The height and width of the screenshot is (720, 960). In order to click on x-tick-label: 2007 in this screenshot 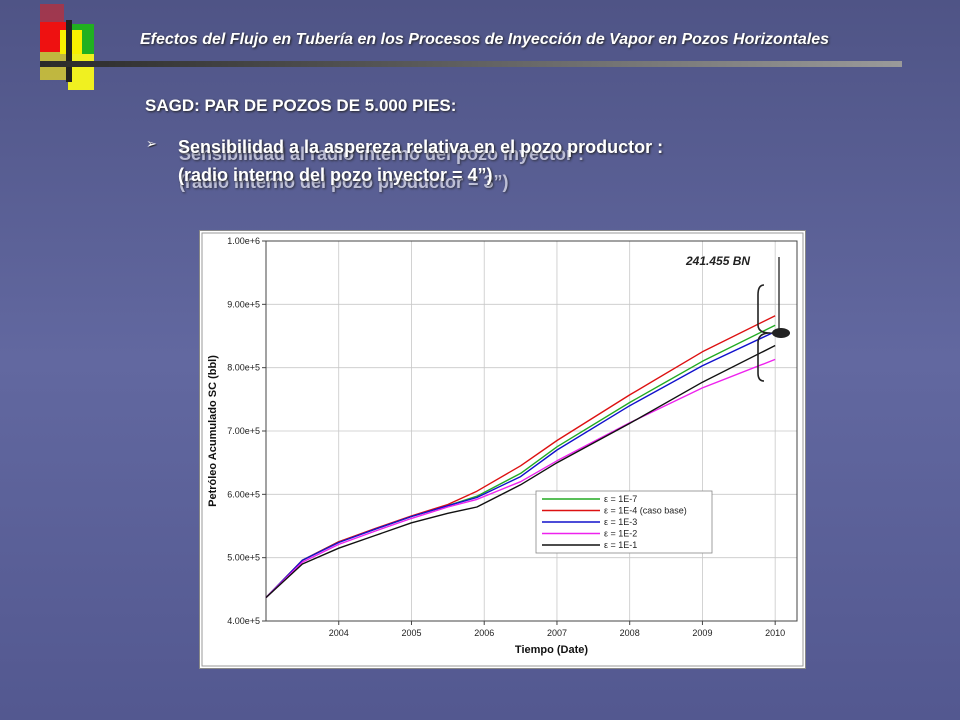, I will do `click(557, 633)`.